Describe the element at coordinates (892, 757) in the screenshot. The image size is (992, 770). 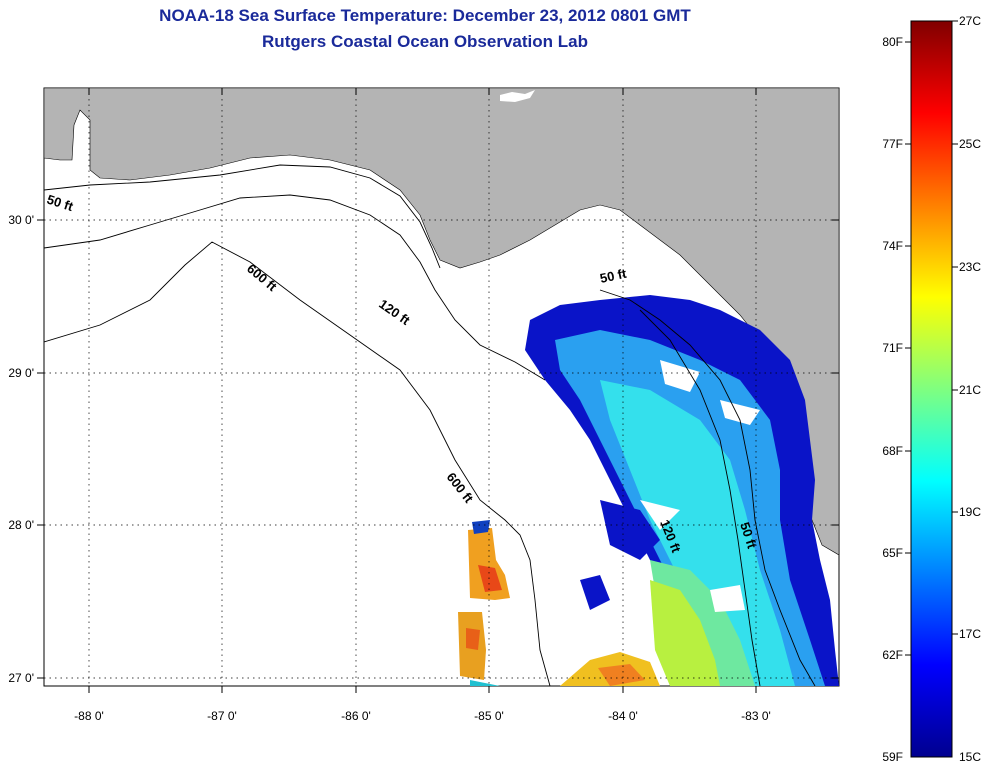
I see `colorbar-f-label: 59F` at that location.